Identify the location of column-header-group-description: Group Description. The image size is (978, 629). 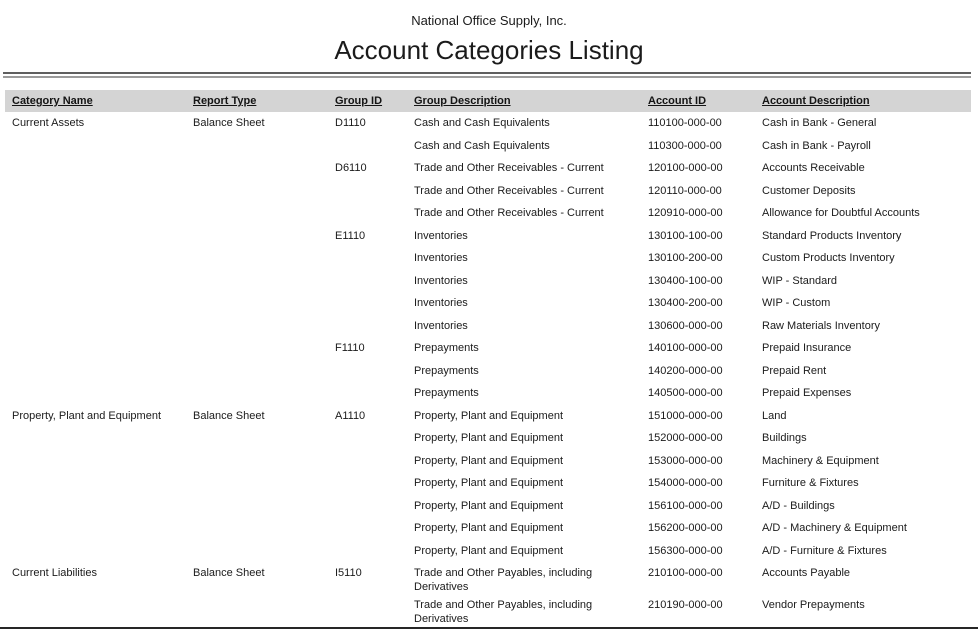
(462, 101).